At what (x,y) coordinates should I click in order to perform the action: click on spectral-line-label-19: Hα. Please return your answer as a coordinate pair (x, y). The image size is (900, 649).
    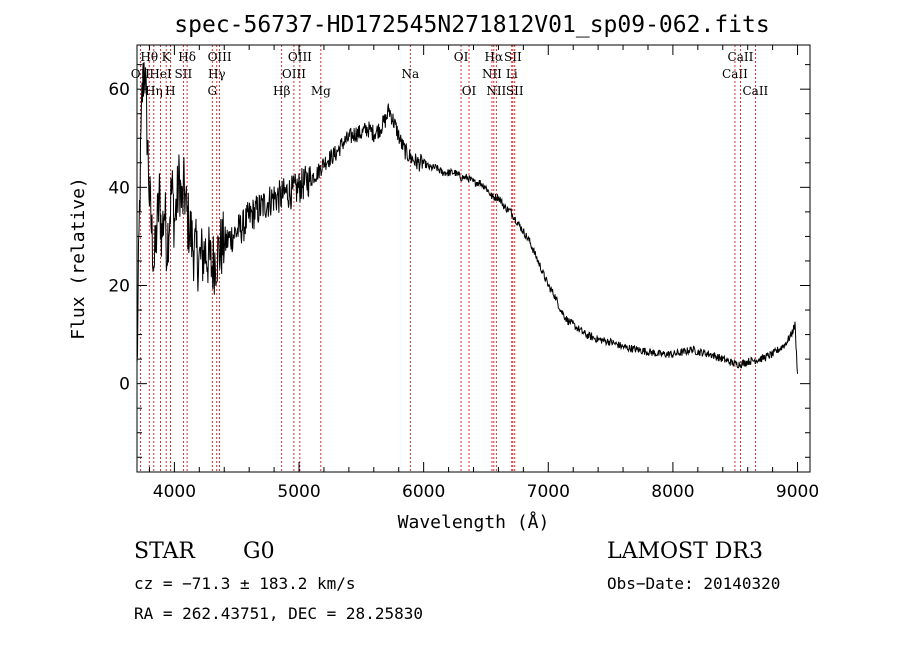
    Looking at the image, I should click on (494, 57).